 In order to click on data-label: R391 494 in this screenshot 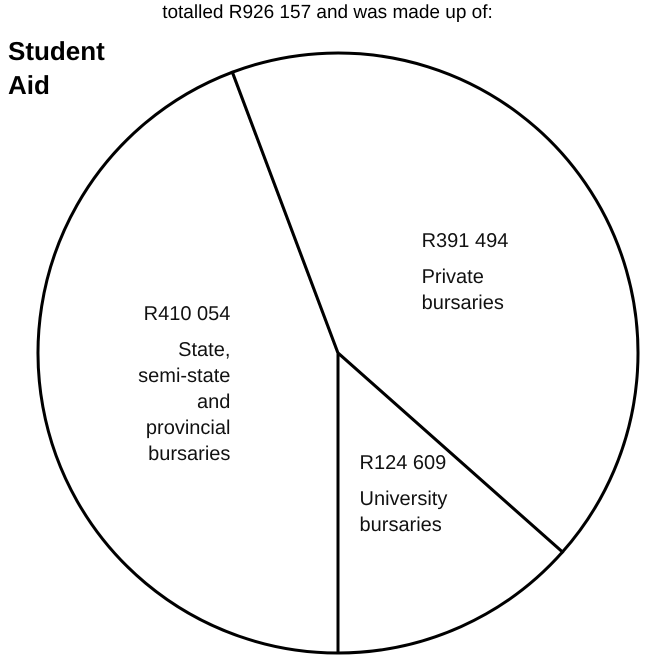, I will do `click(465, 241)`.